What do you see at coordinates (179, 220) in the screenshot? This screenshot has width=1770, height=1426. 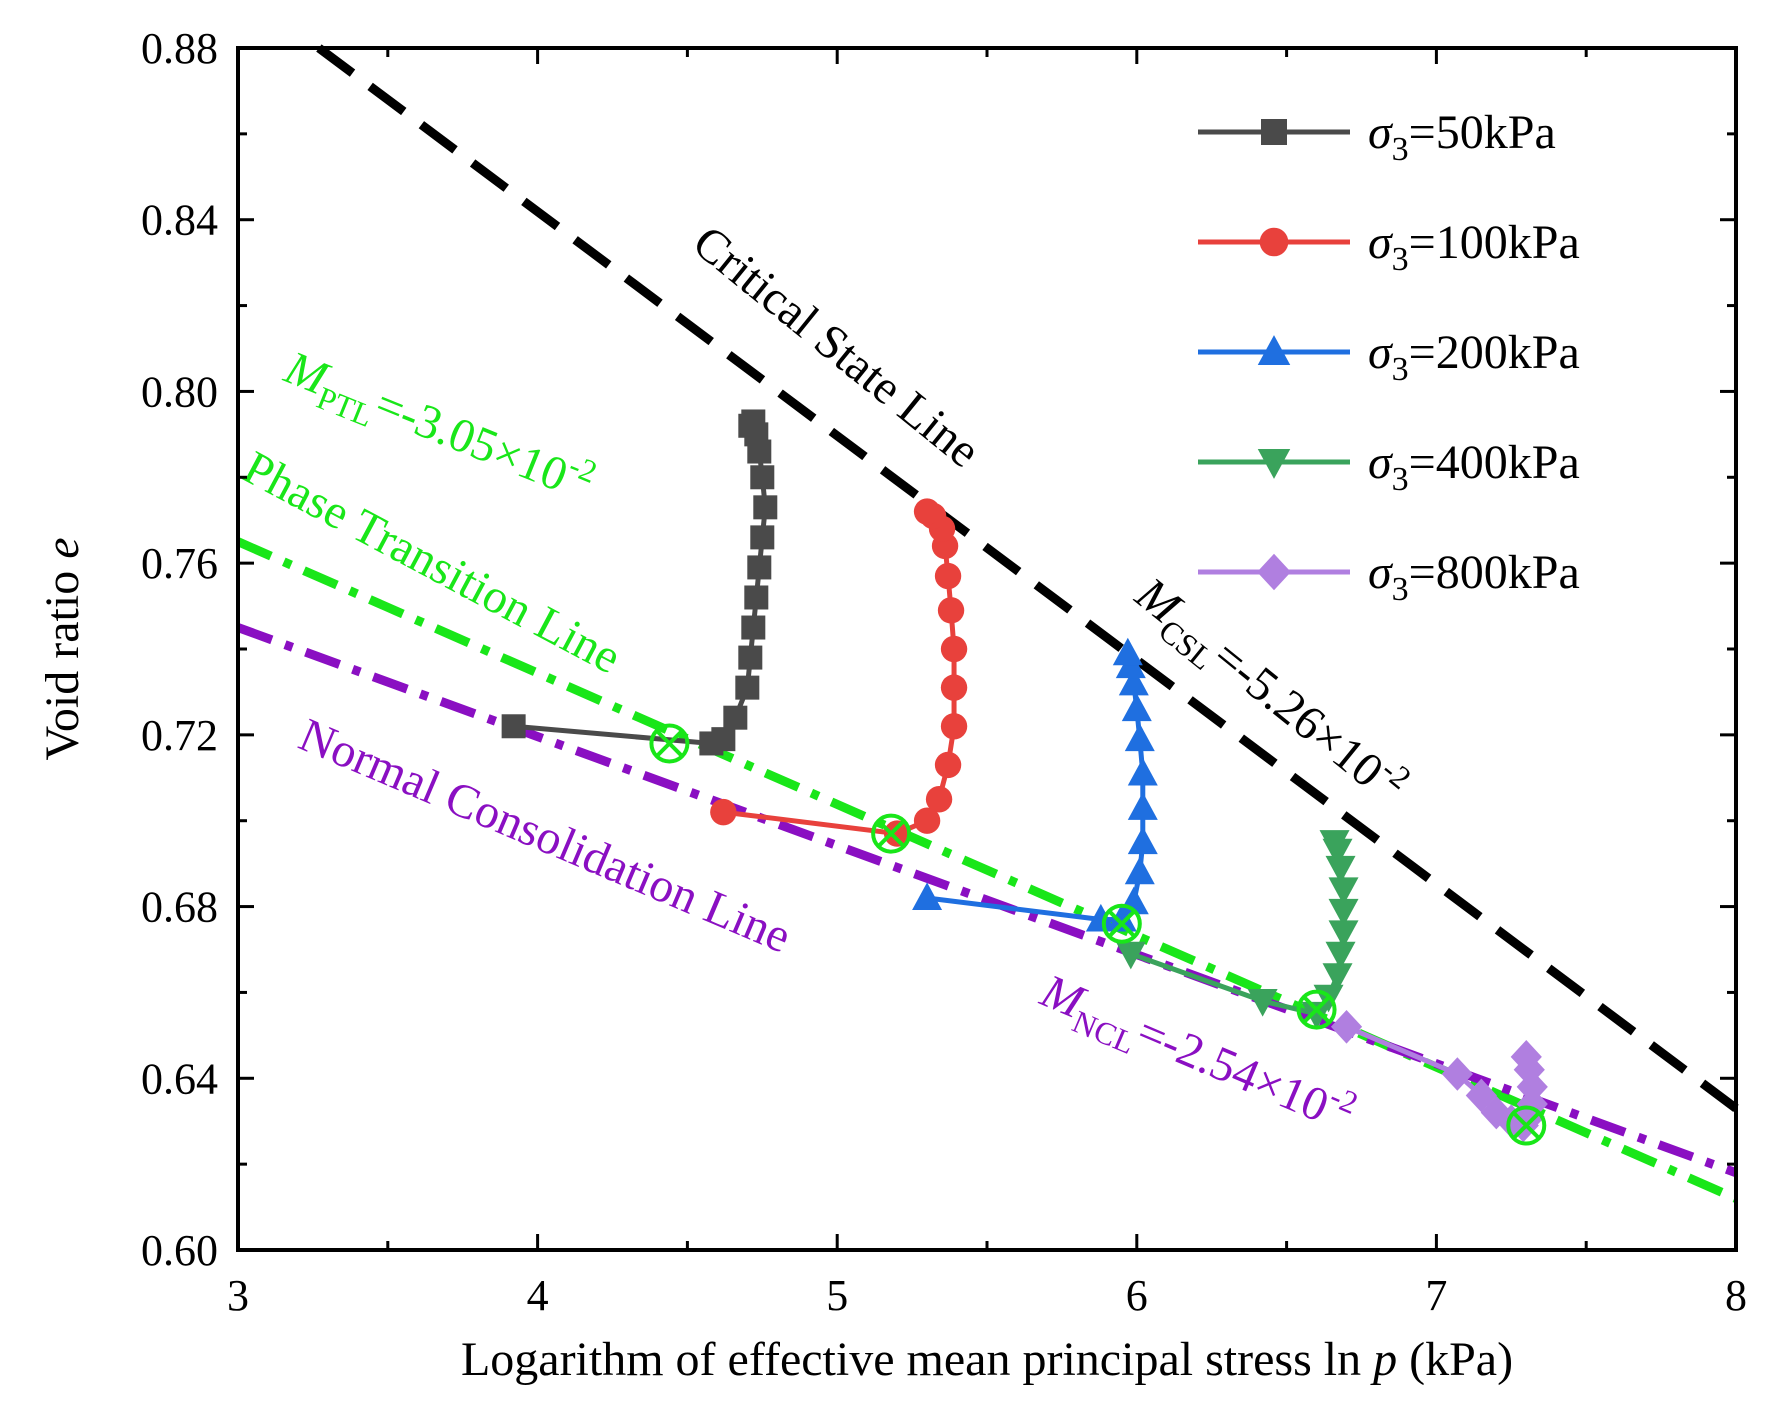 I see `y-tick-label: 0.84` at bounding box center [179, 220].